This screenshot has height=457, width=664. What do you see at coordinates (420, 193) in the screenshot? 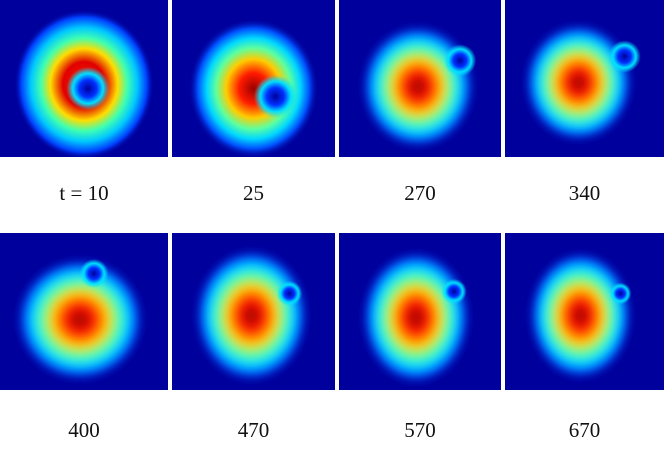
I see `time-label: 270` at bounding box center [420, 193].